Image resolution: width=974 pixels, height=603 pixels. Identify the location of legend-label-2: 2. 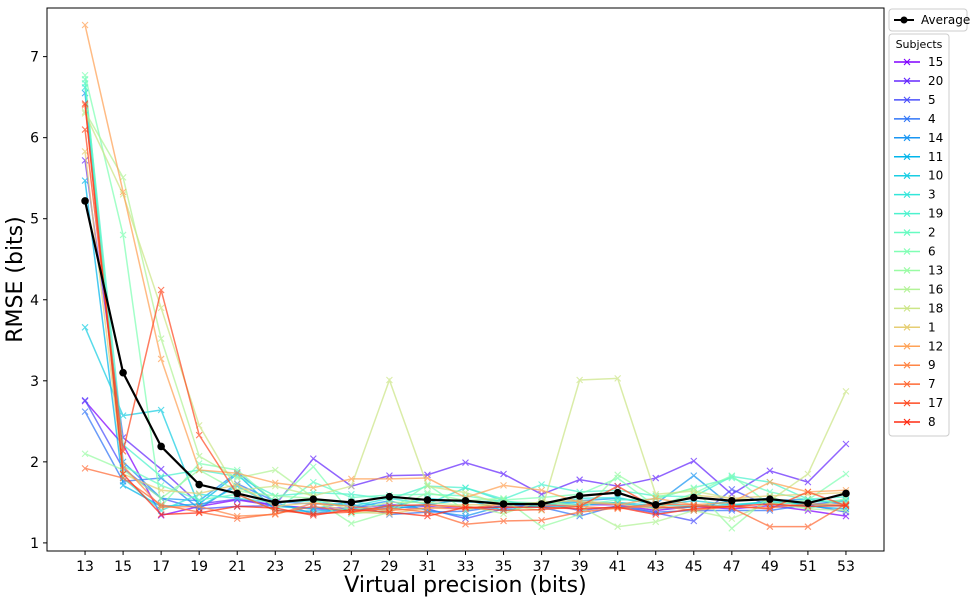
(932, 233).